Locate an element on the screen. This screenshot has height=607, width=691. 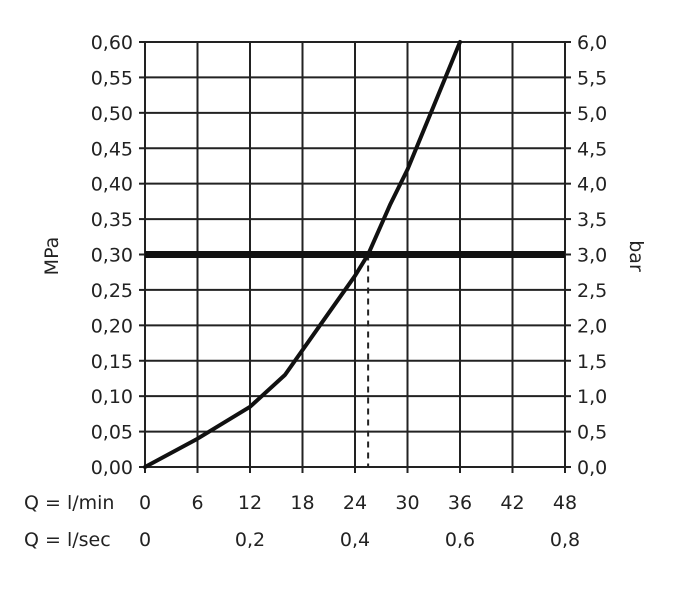
x-tick-label-primary: 42 is located at coordinates (512, 503).